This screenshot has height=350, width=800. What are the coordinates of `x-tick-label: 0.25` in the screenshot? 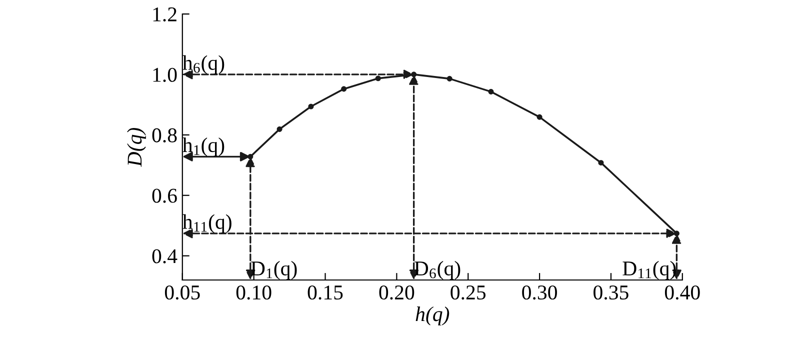 It's located at (468, 292).